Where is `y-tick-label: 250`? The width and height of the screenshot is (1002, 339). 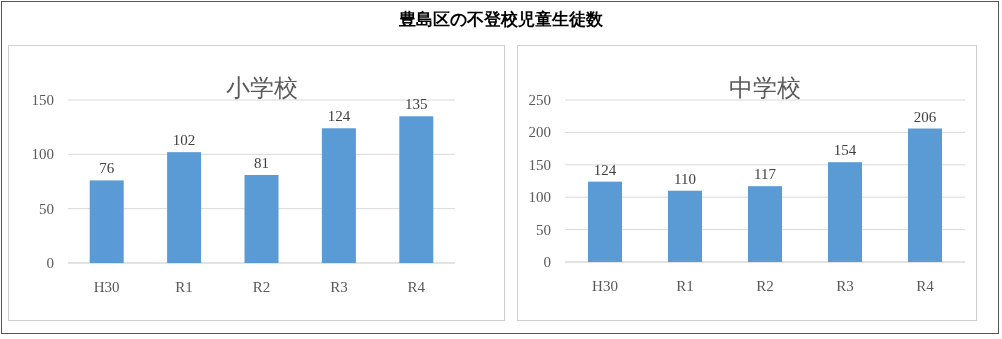
y-tick-label: 250 is located at coordinates (539, 100).